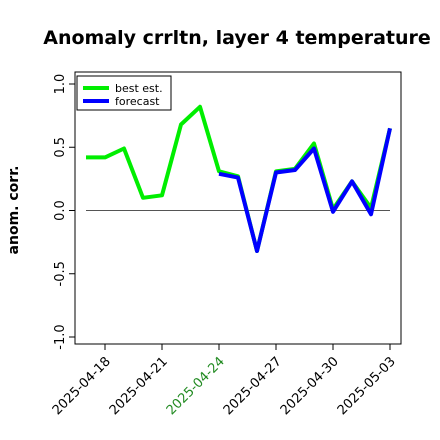  Describe the element at coordinates (137, 101) in the screenshot. I see `legend-label-forecast: forecast` at that location.